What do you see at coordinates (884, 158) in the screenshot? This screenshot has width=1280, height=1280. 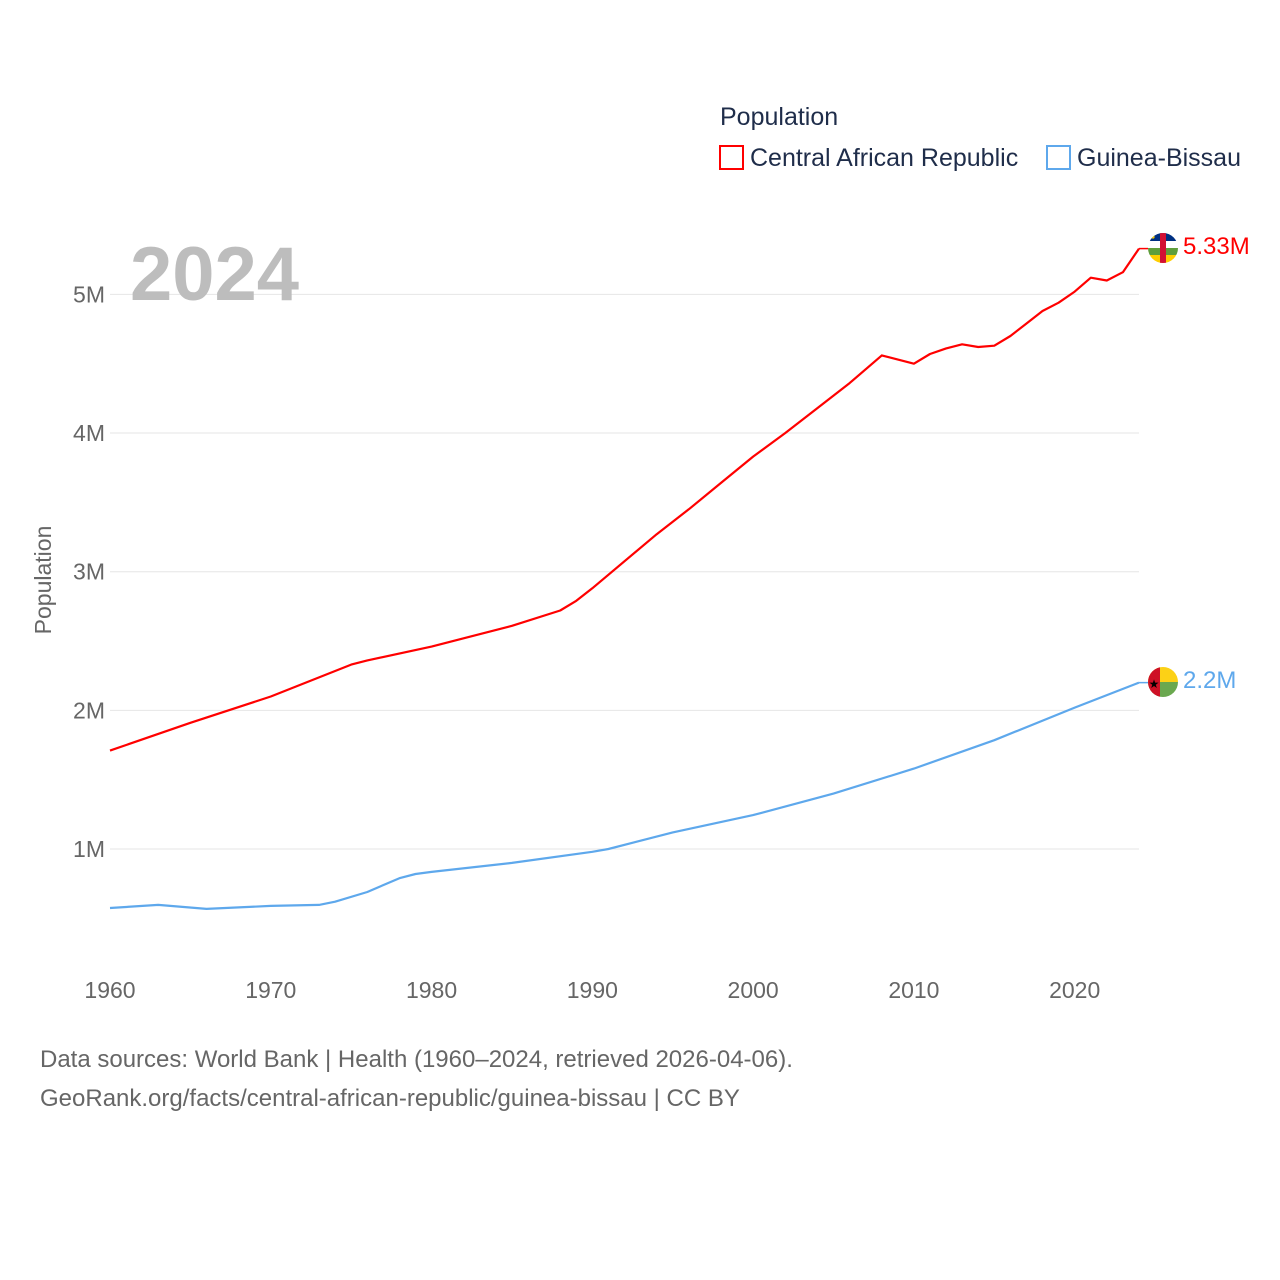 I see `legend-label-car: Central African Republic` at bounding box center [884, 158].